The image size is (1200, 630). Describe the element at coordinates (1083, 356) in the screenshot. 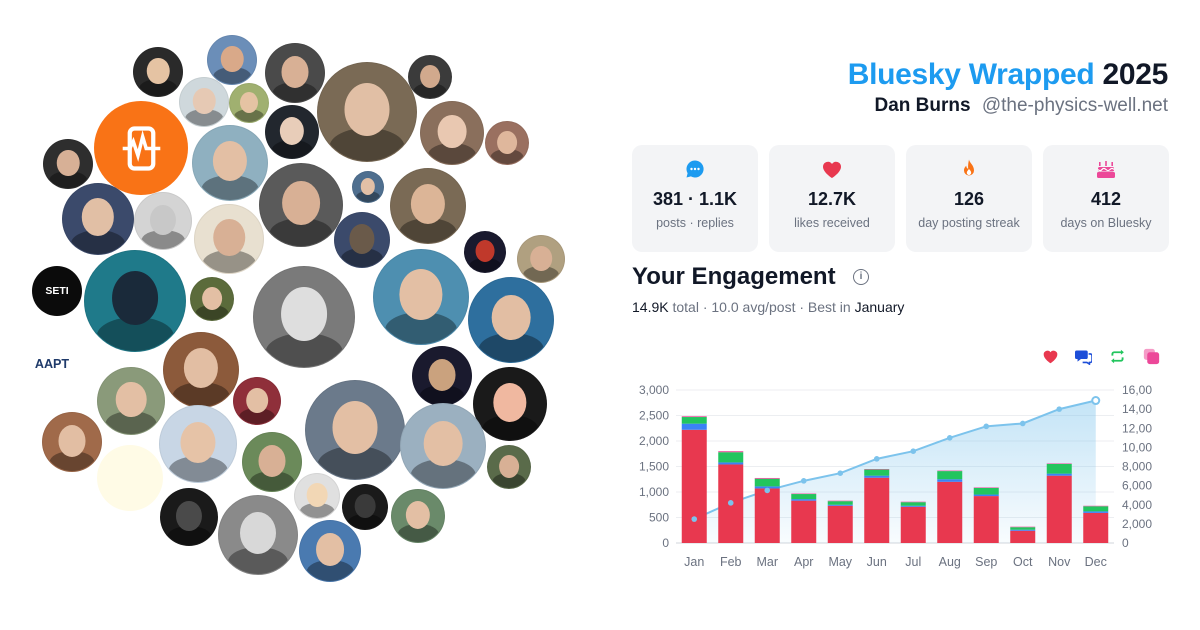

I see `replies-legend-icon` at that location.